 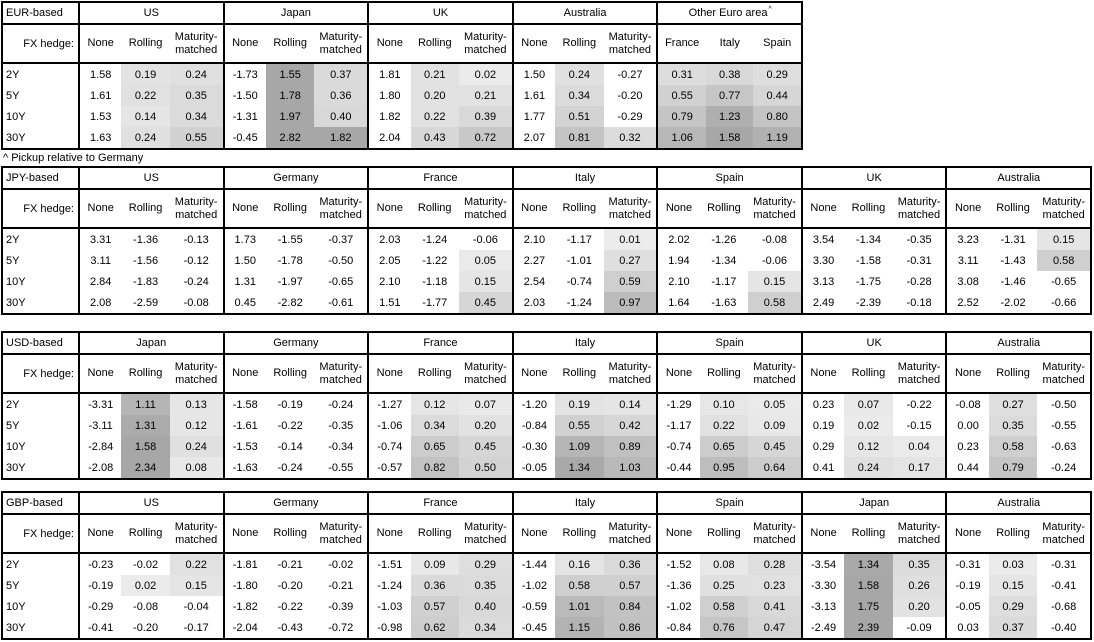 What do you see at coordinates (196, 95) in the screenshot?
I see `value-cell: 0.35` at bounding box center [196, 95].